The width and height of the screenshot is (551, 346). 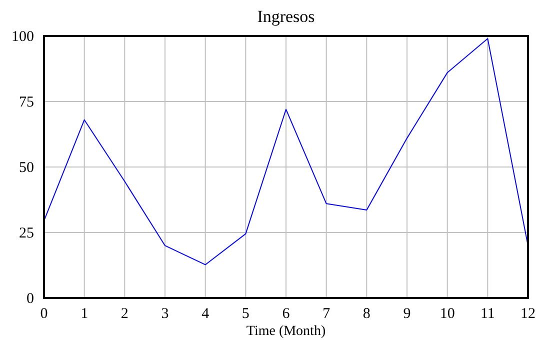 I want to click on x-tick-label: 6, so click(x=286, y=314).